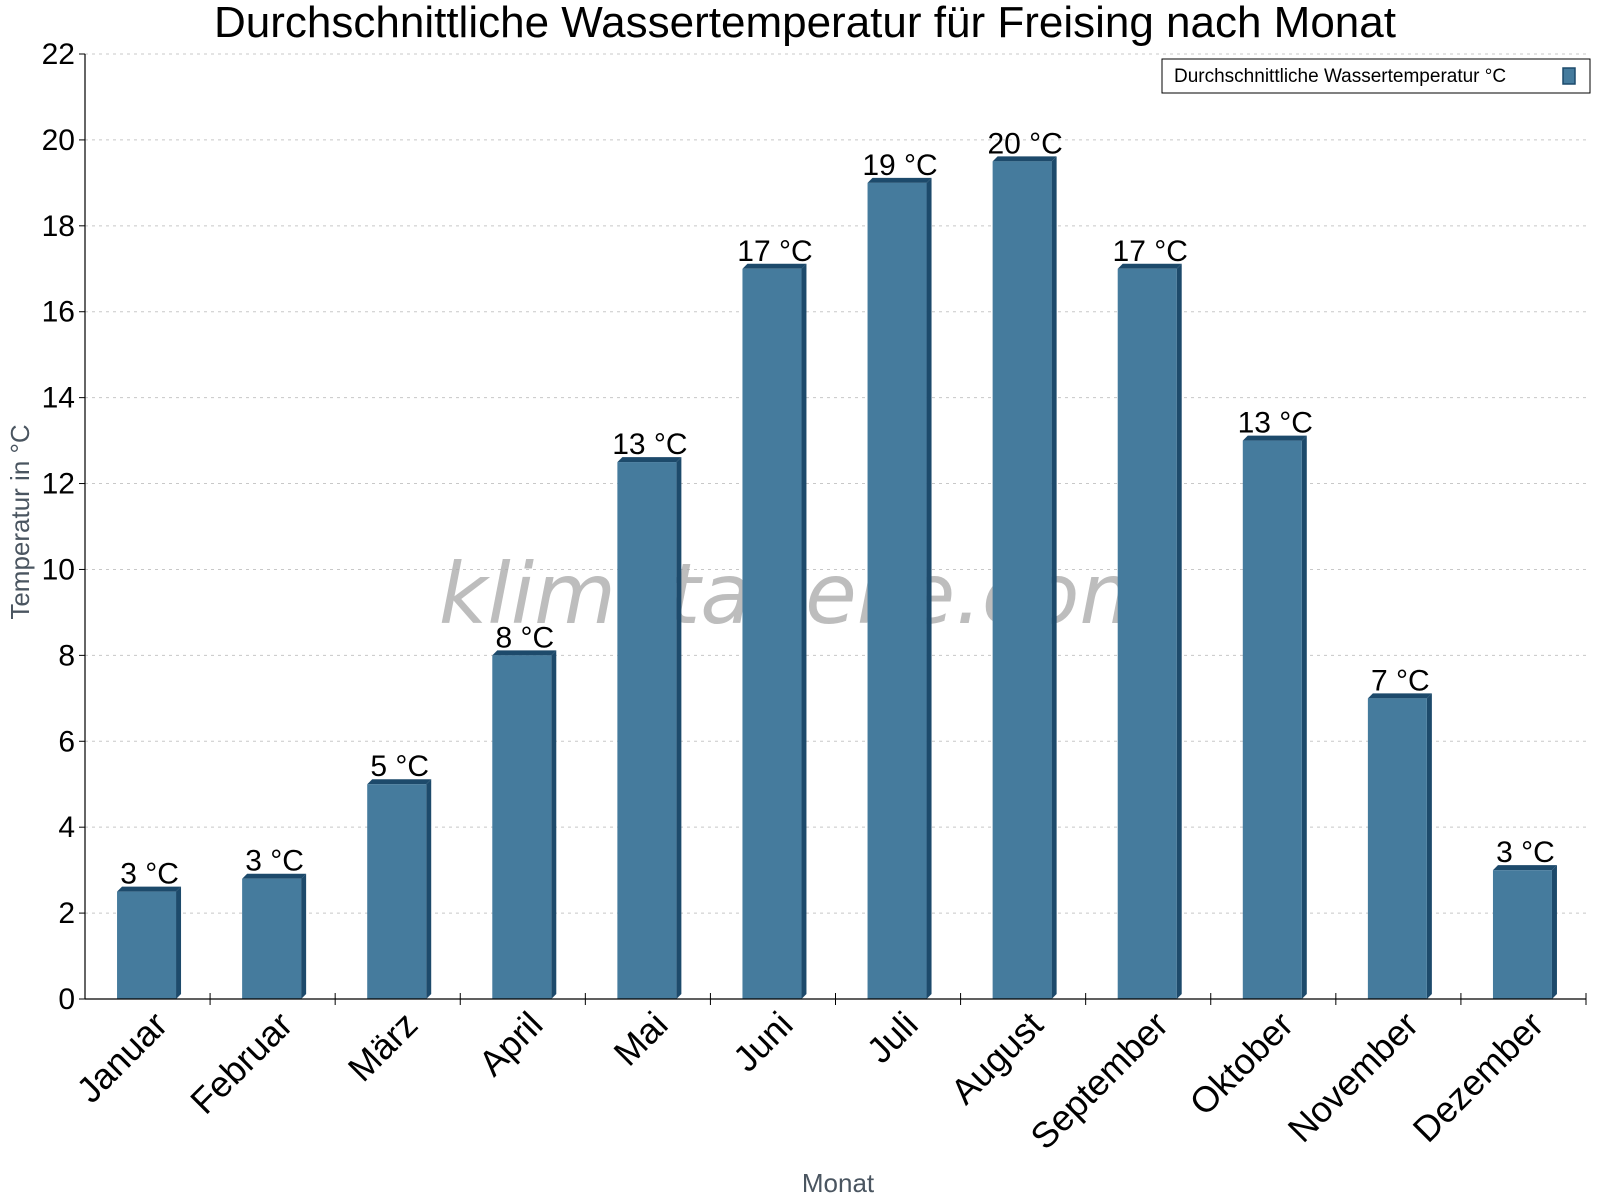 This screenshot has width=1600, height=1200. I want to click on data-label: 5 °C, so click(399, 766).